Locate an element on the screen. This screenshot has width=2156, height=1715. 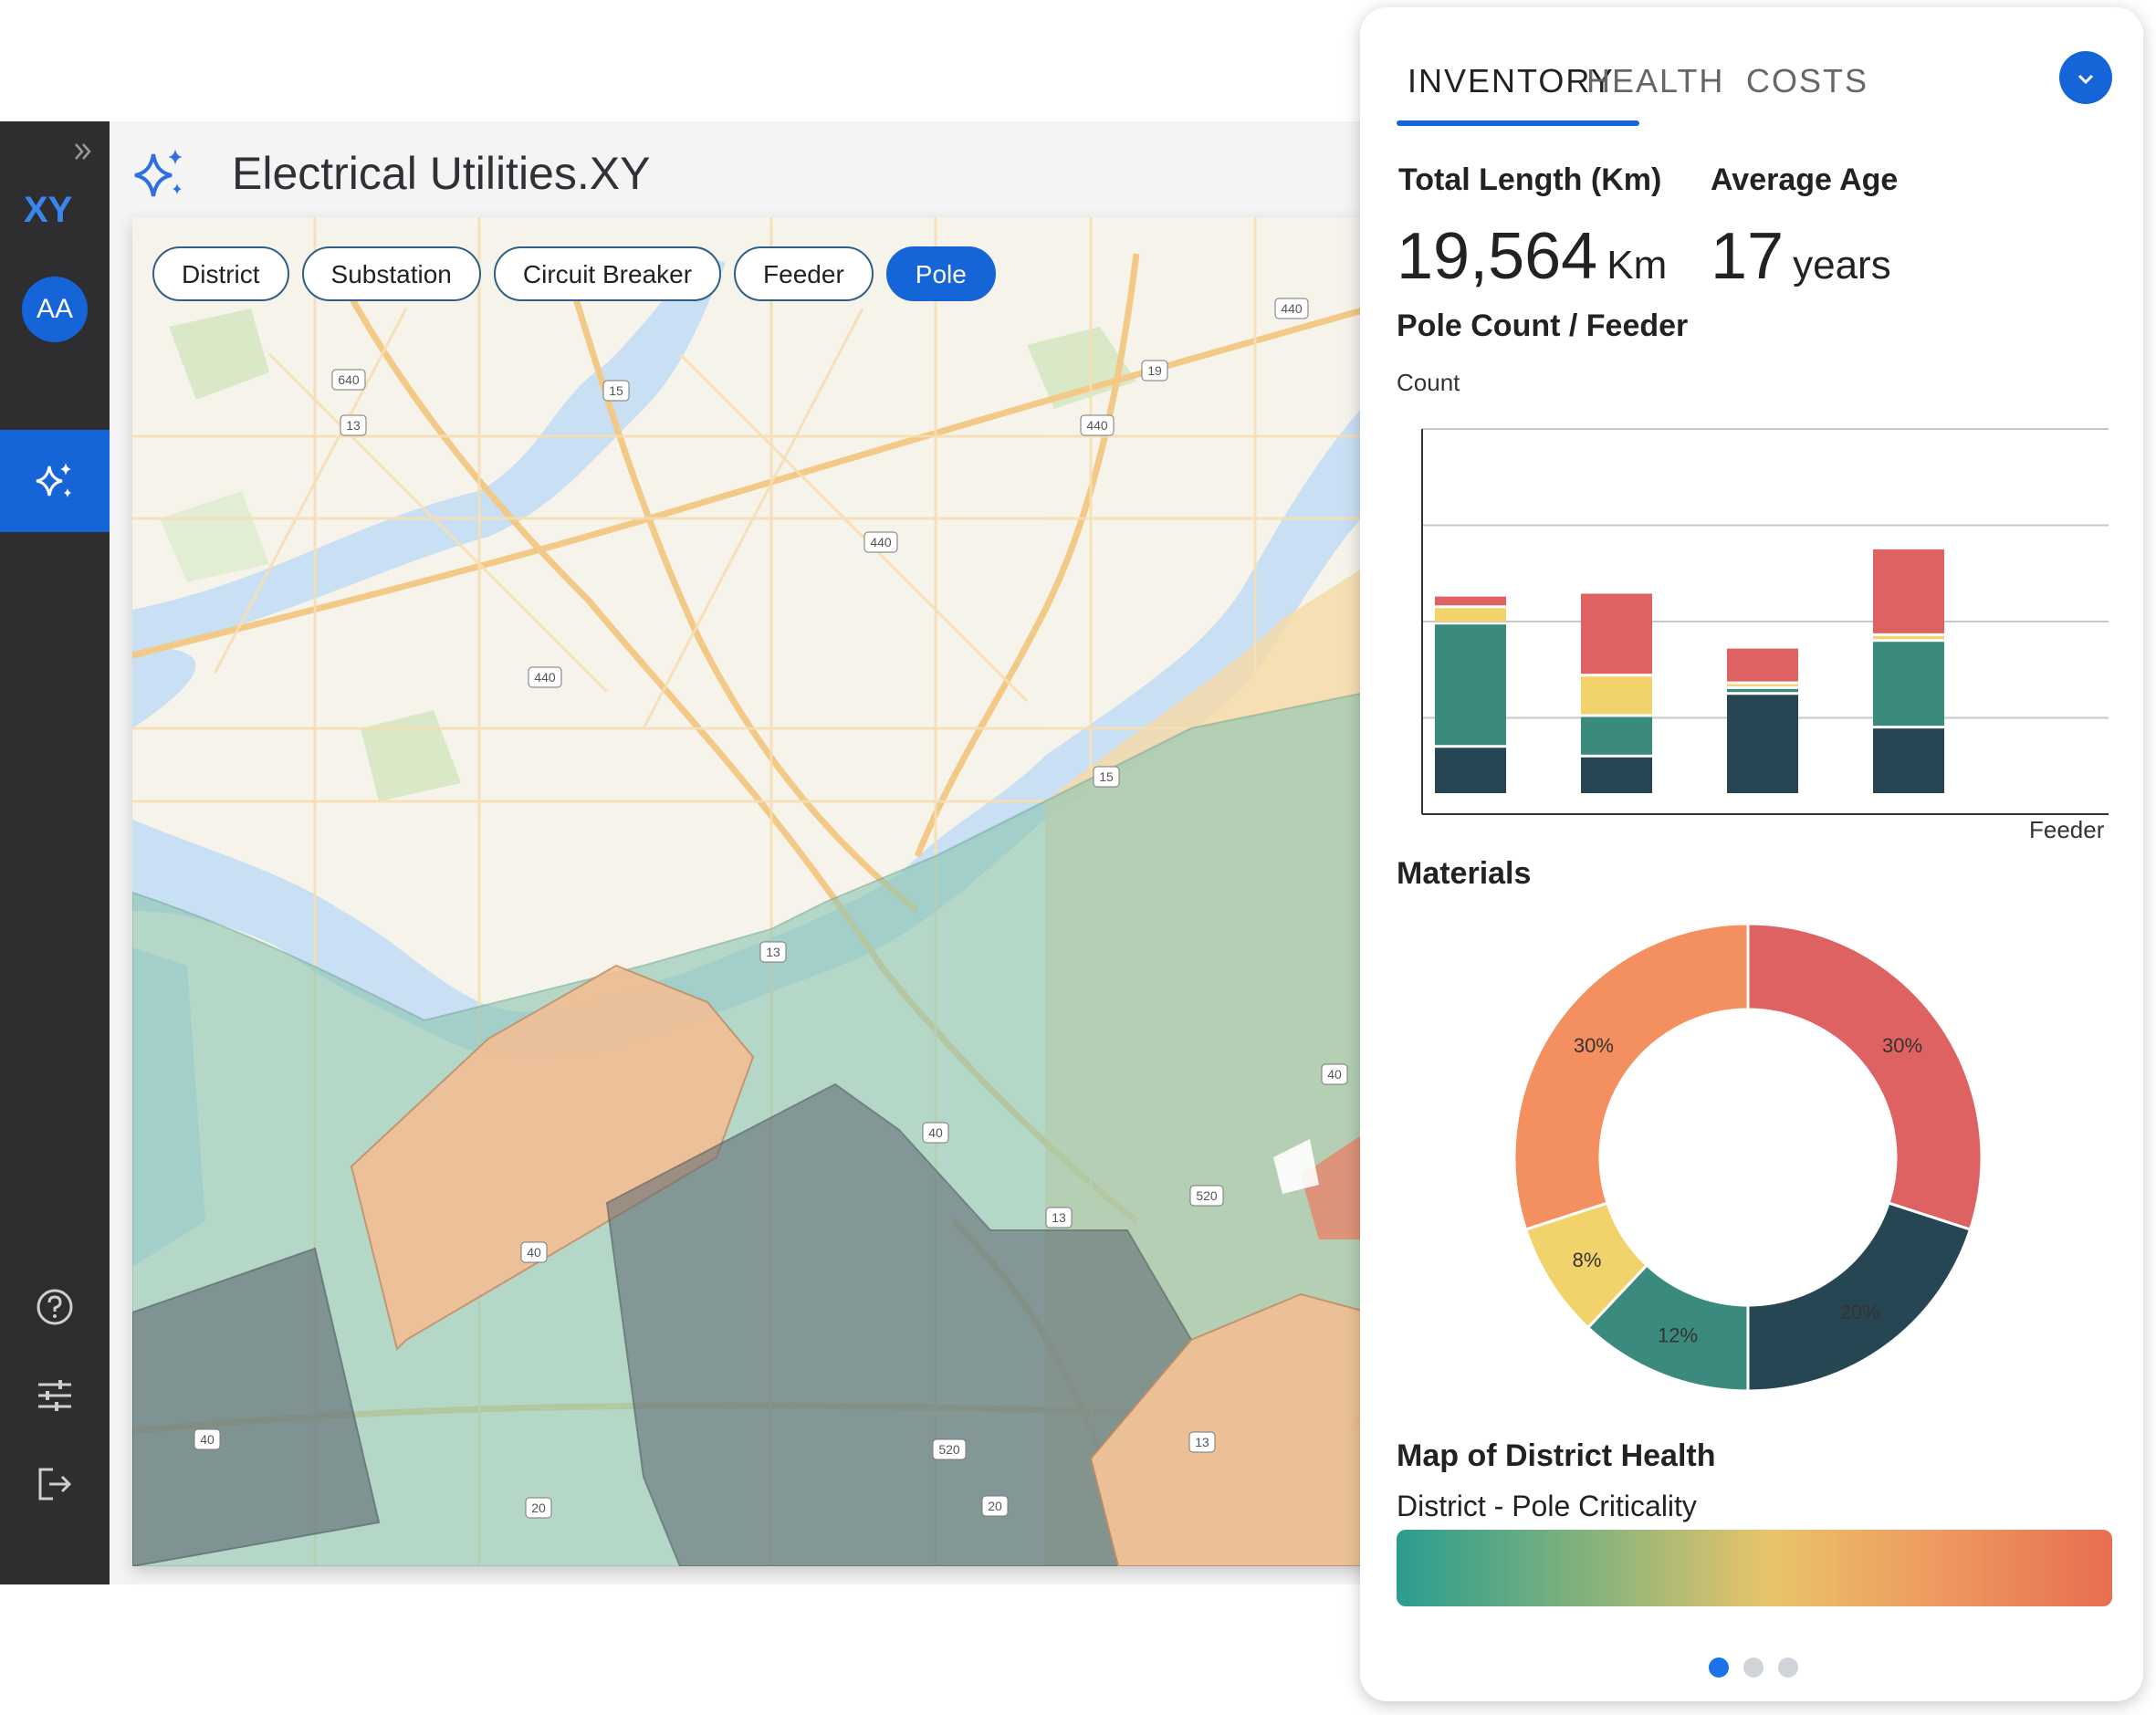
kpi-total-length-label: Total Length (Km) is located at coordinates (1530, 179).